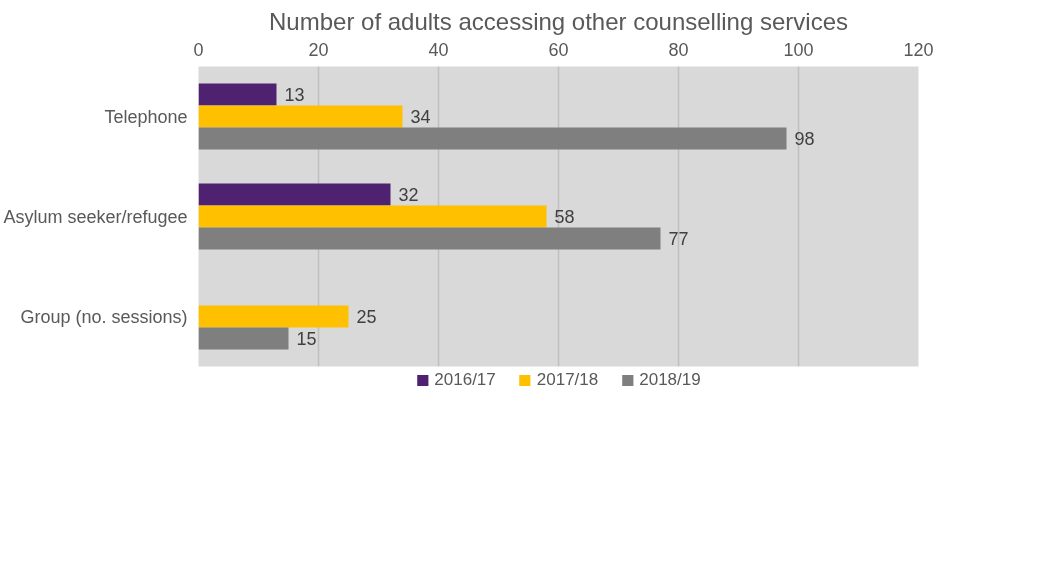 This screenshot has height=576, width=1062. Describe the element at coordinates (294, 95) in the screenshot. I see `data-label: 13` at that location.